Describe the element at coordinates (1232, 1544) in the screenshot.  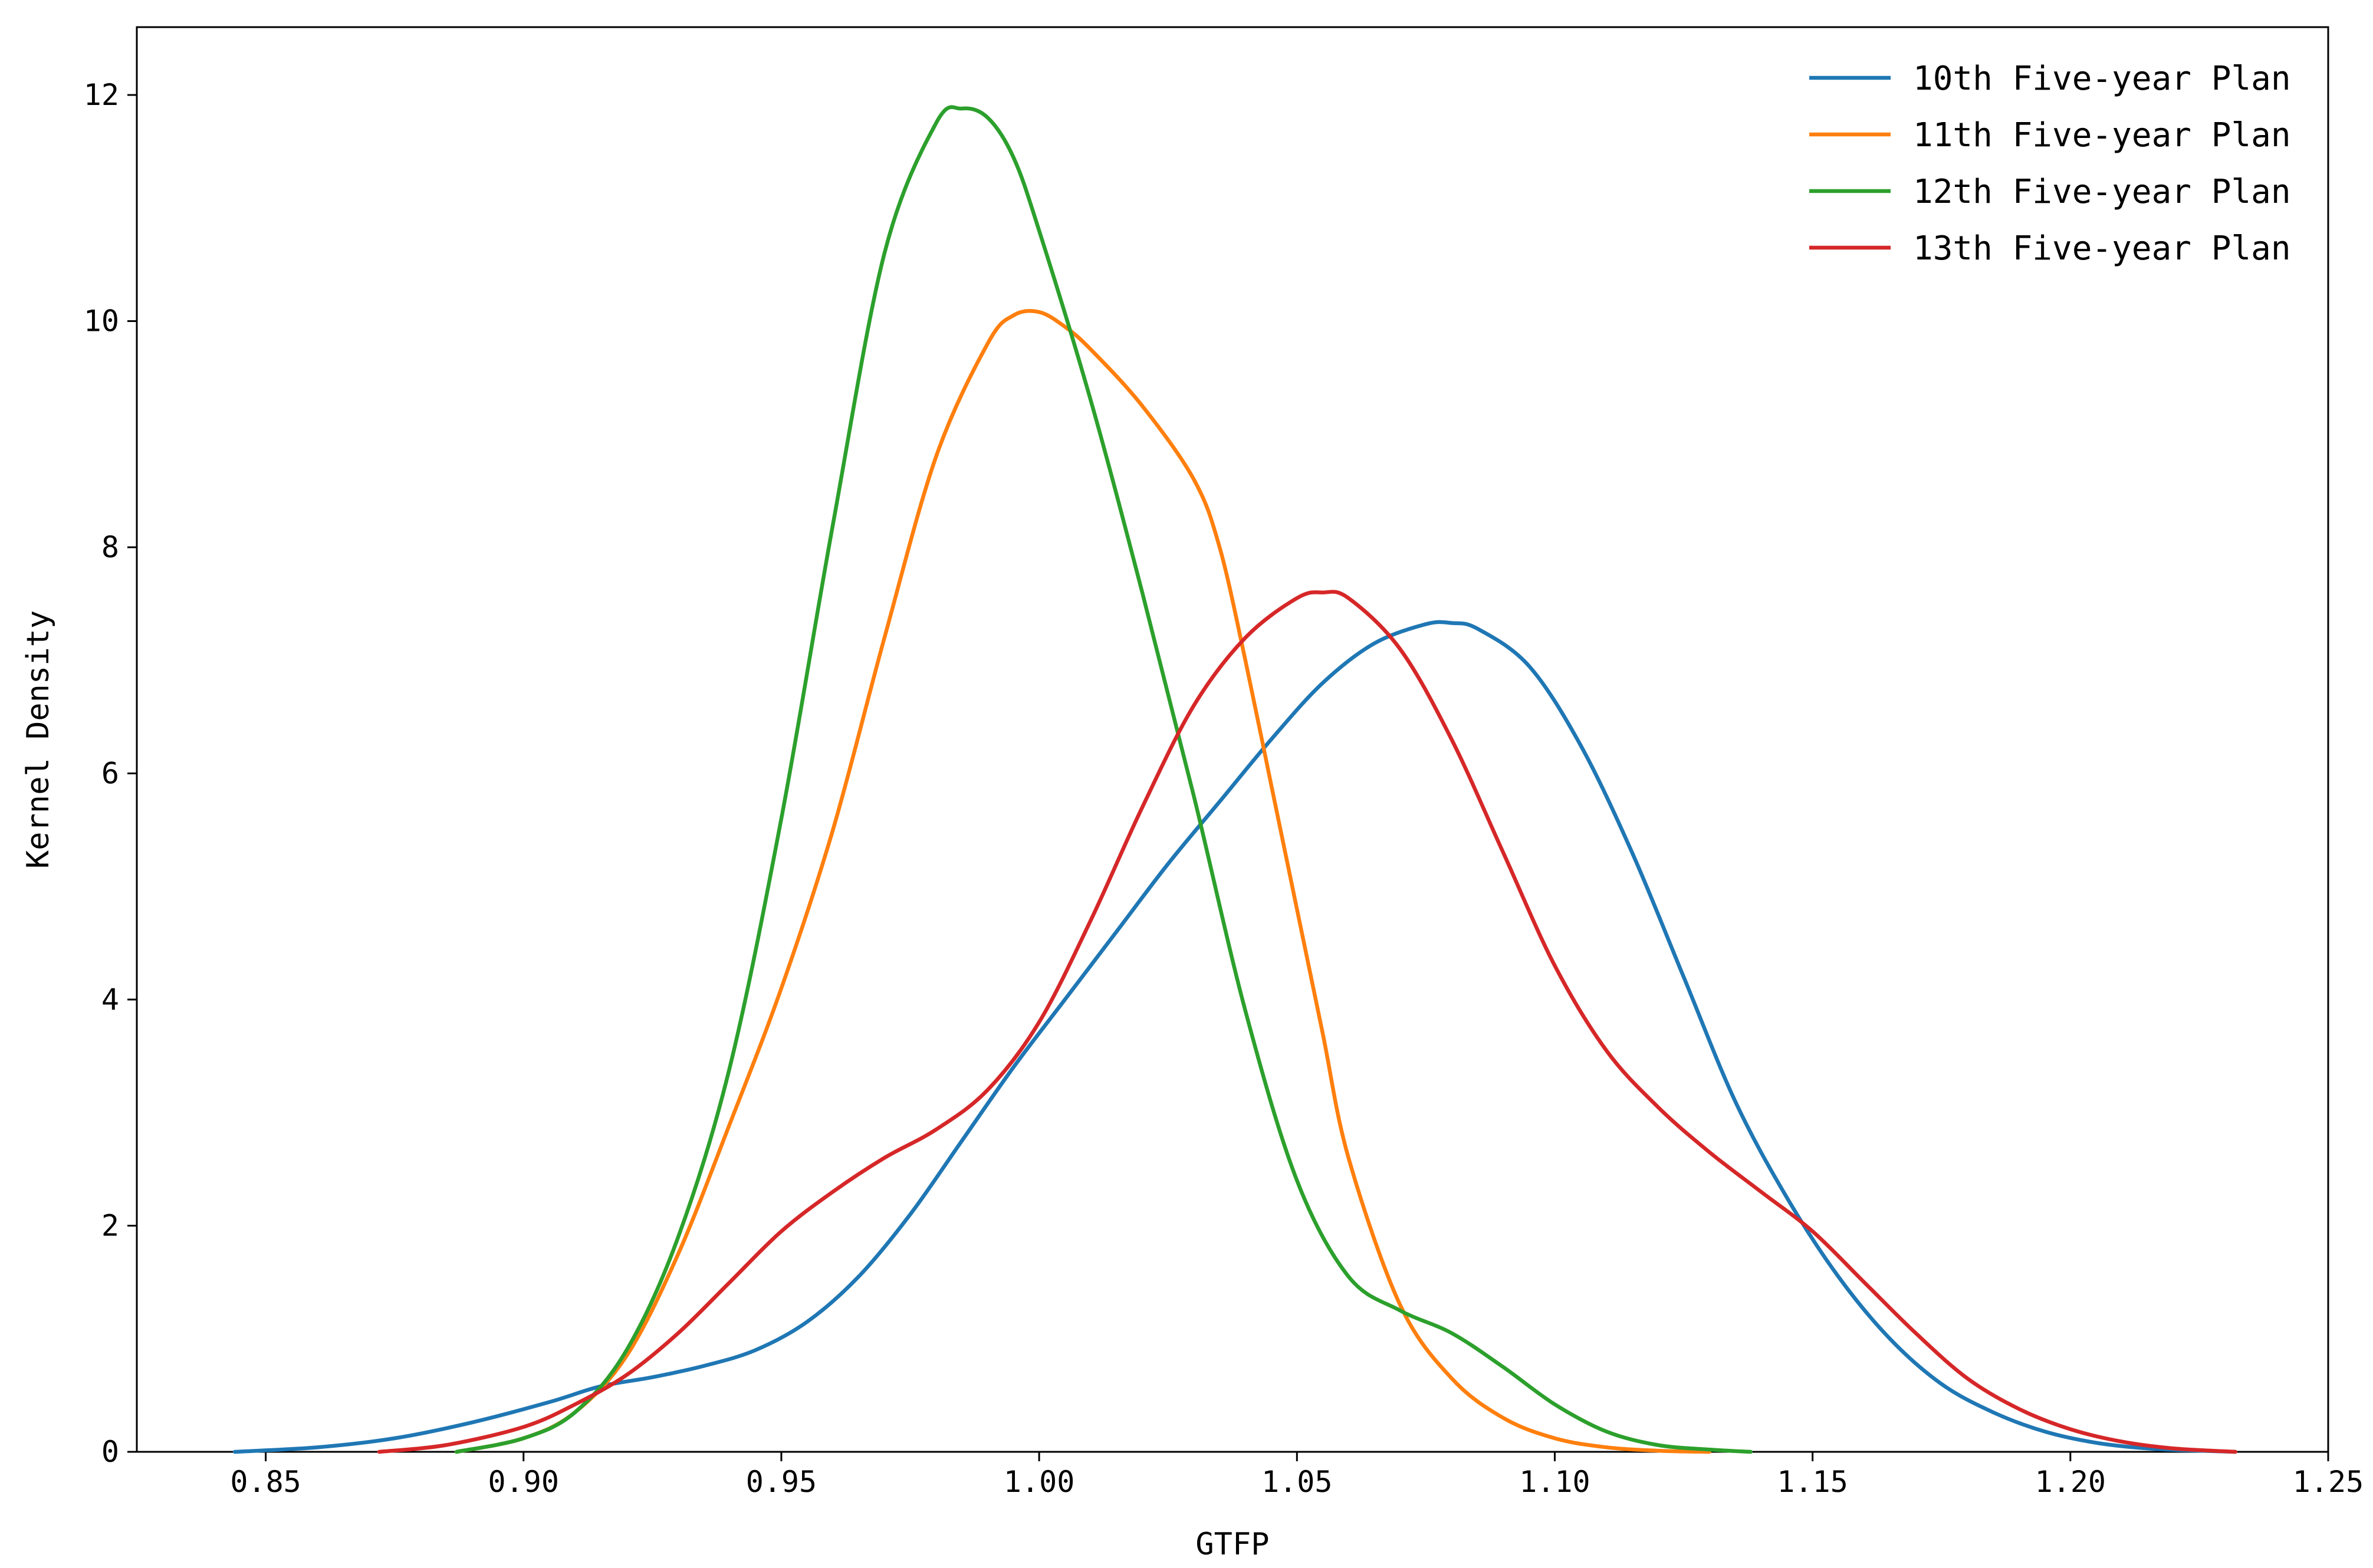
I see `x-axis-label: GTFP` at that location.